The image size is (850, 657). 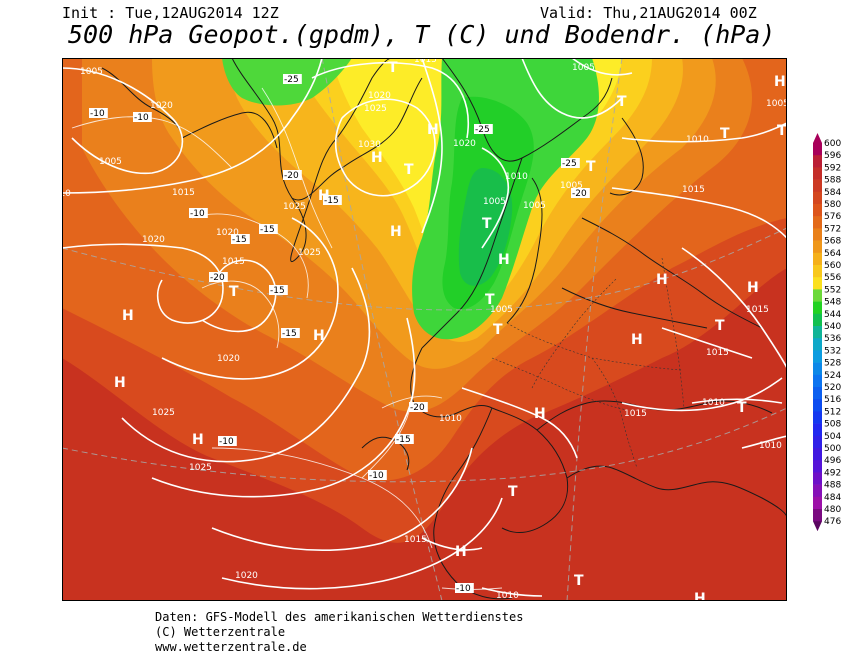 I want to click on legend-top-arrow, so click(x=817, y=138).